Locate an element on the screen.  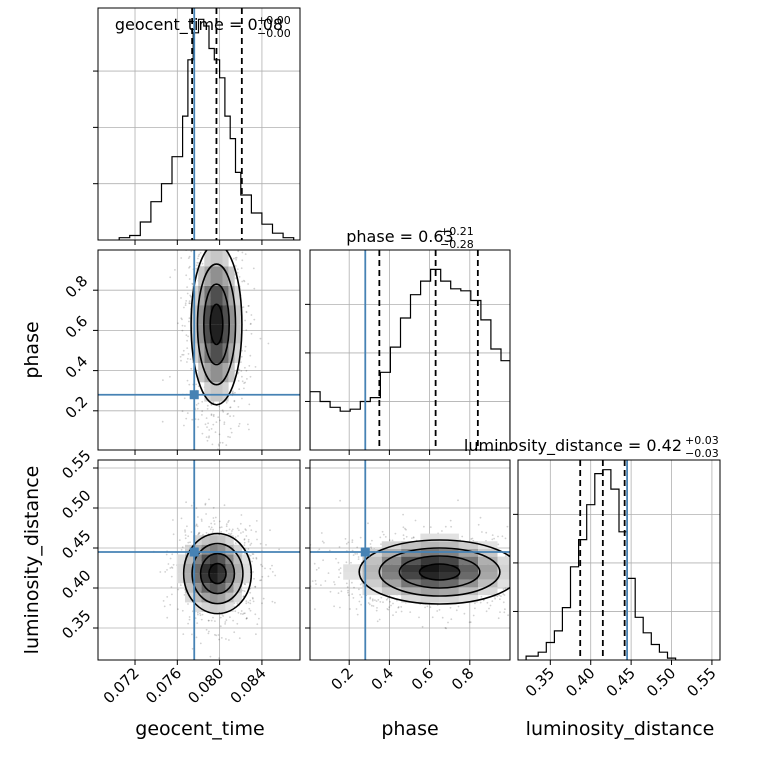
density-contours is located at coordinates (216, 328).